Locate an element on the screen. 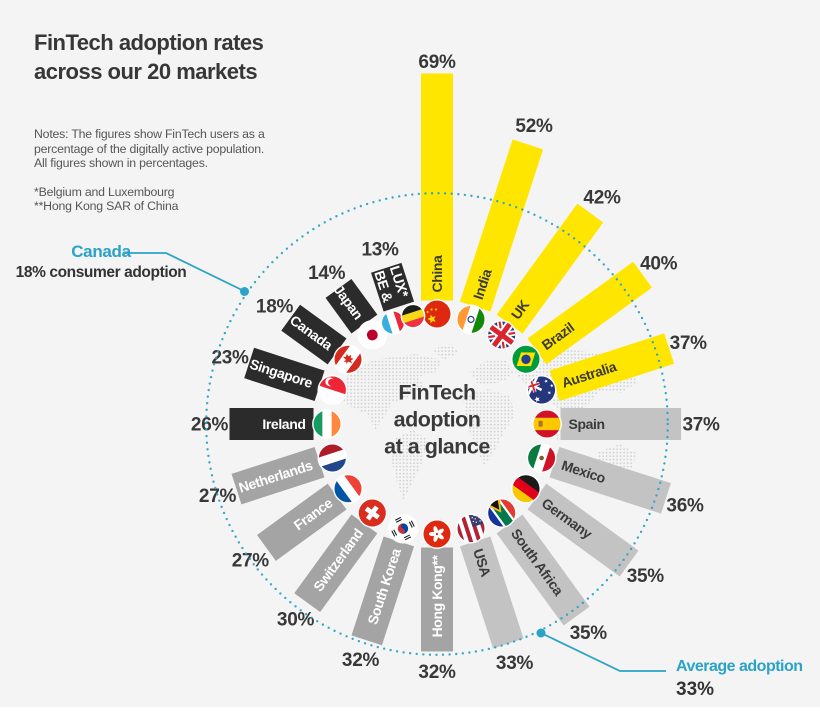  notes-line3: All figures shown in percentages. is located at coordinates (121, 163).